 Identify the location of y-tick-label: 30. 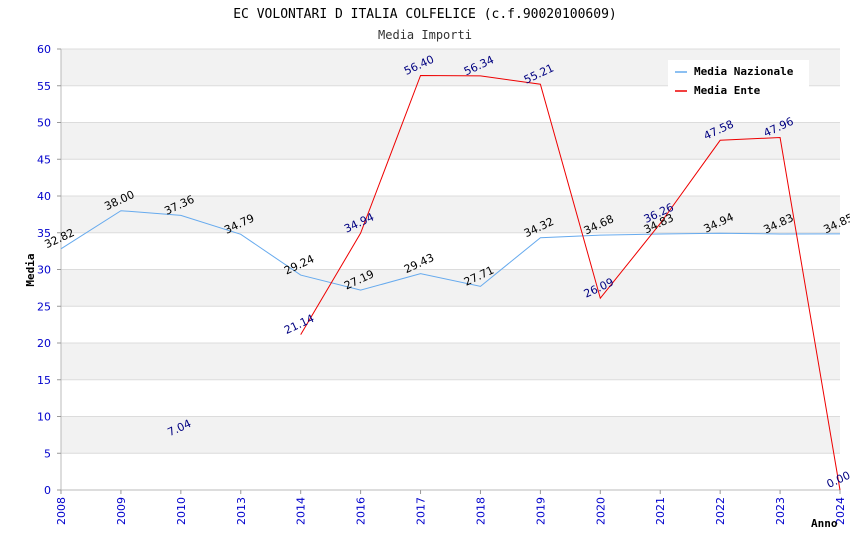
(44, 270).